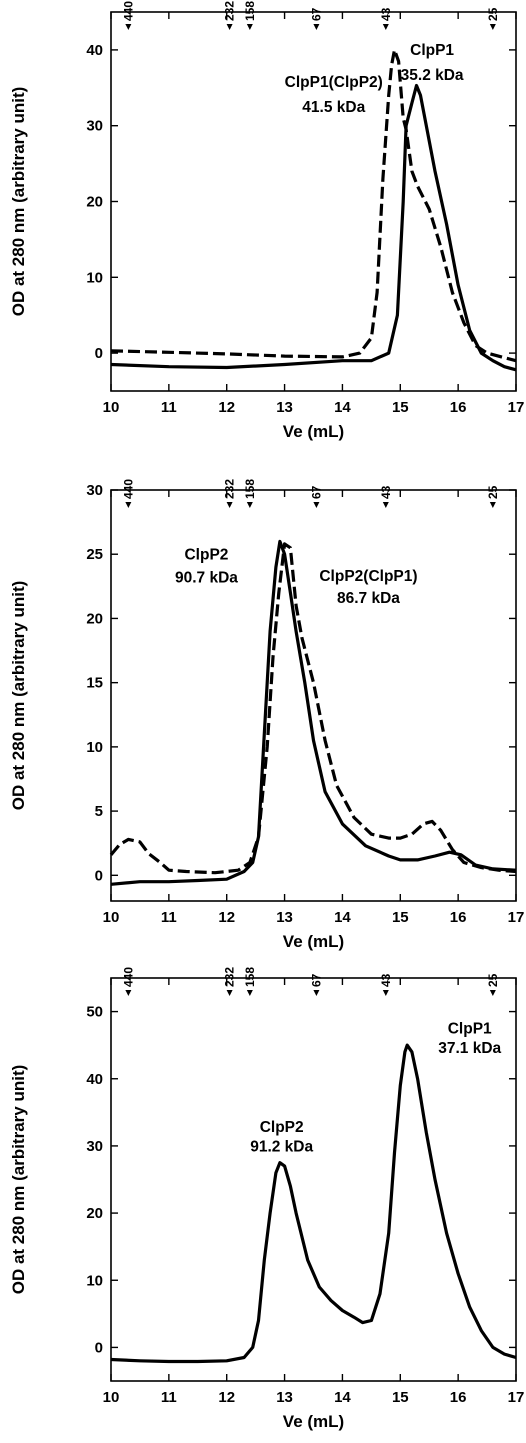 The width and height of the screenshot is (526, 1443). I want to click on y-tick-label: 25, so click(94, 554).